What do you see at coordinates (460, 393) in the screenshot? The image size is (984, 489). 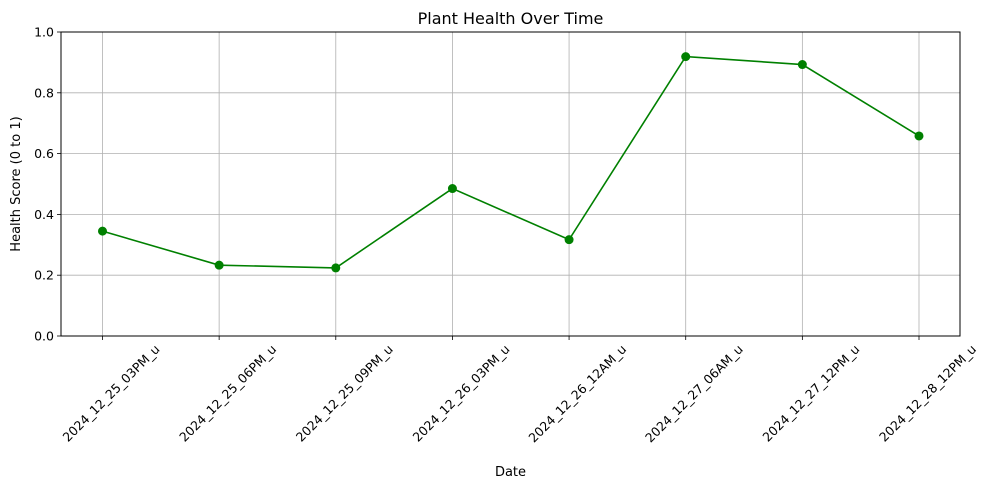 I see `x-tick-label: 2024_12_26_03PM_u` at bounding box center [460, 393].